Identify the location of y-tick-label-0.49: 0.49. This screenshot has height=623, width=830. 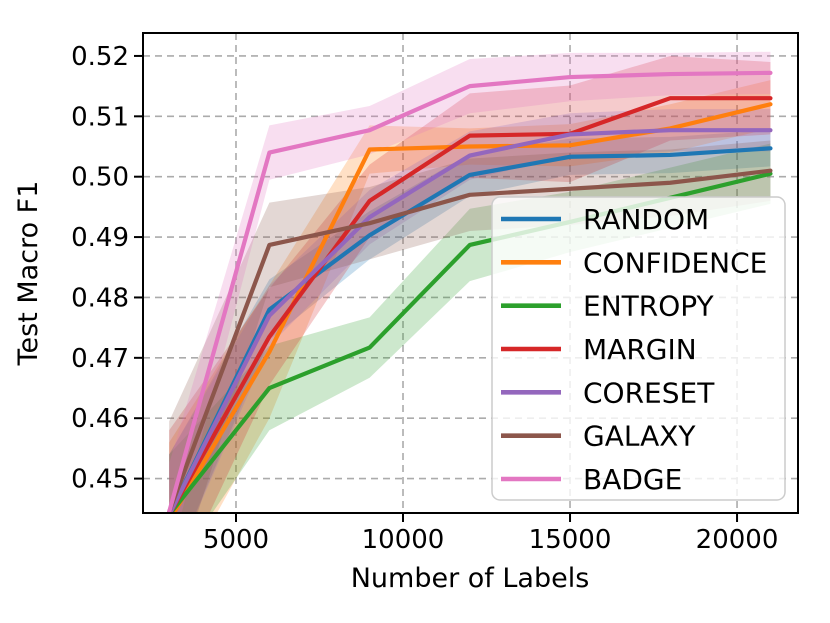
(100, 238).